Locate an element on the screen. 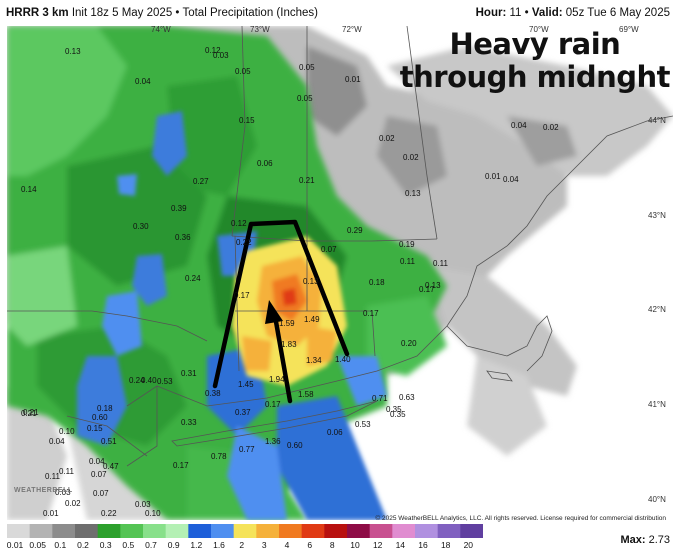 This screenshot has width=680, height=558. legend-label: 3 is located at coordinates (264, 545).